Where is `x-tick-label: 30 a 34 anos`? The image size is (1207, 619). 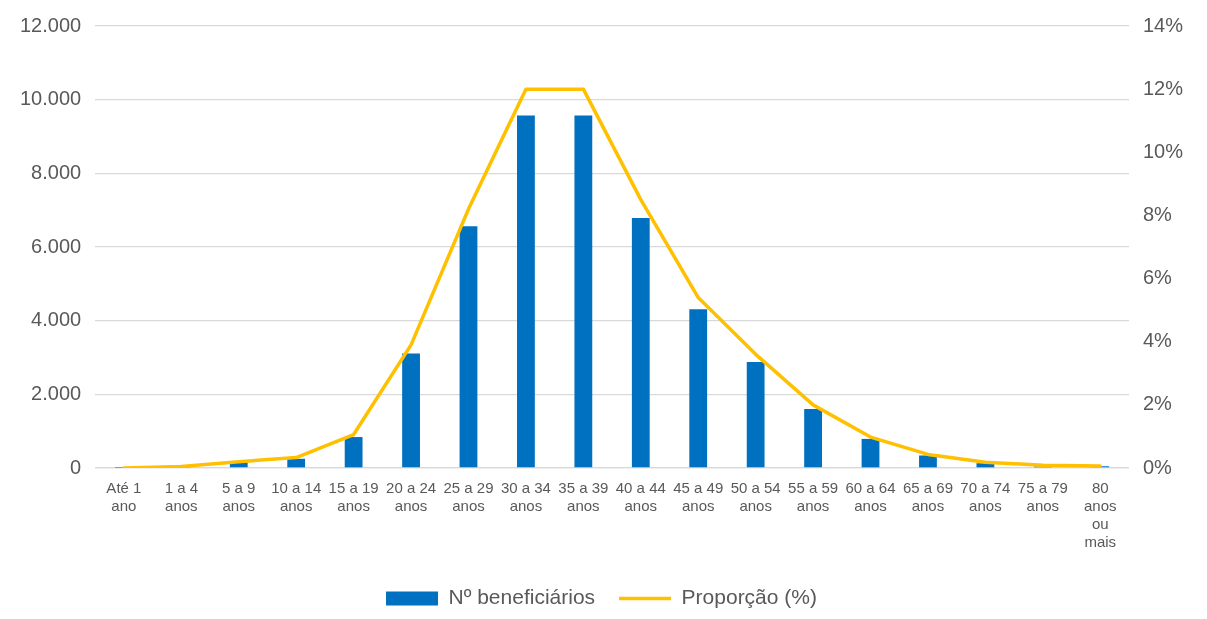
x-tick-label: 30 a 34 anos is located at coordinates (525, 497).